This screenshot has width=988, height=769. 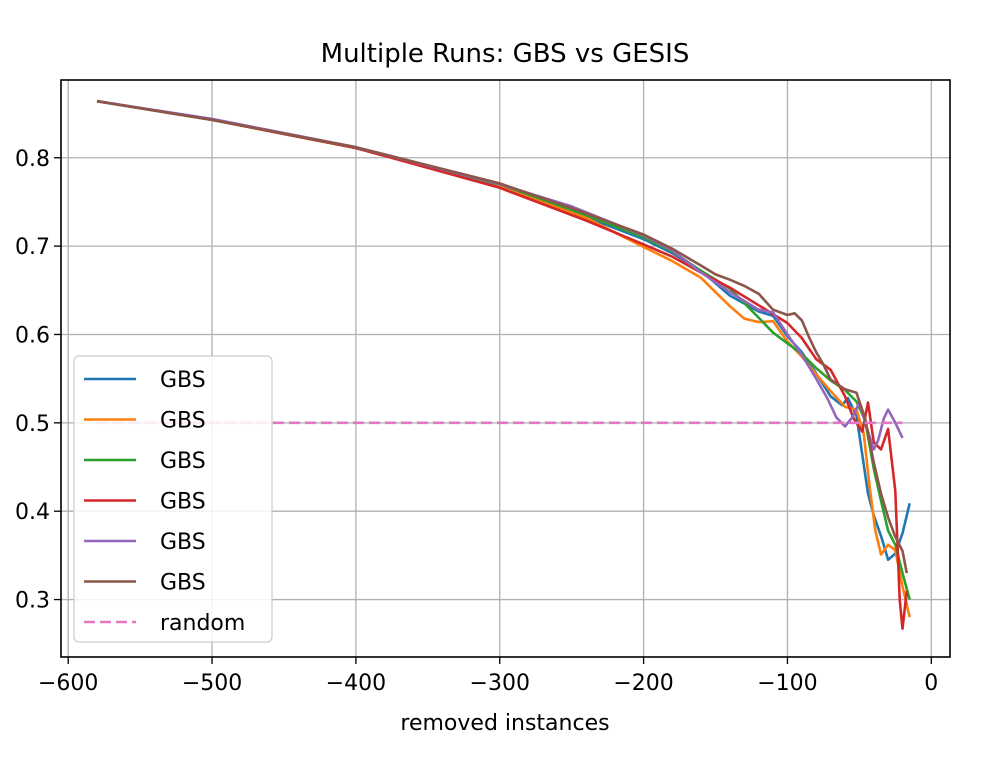 What do you see at coordinates (32, 335) in the screenshot?
I see `y-tick-label: 0.6` at bounding box center [32, 335].